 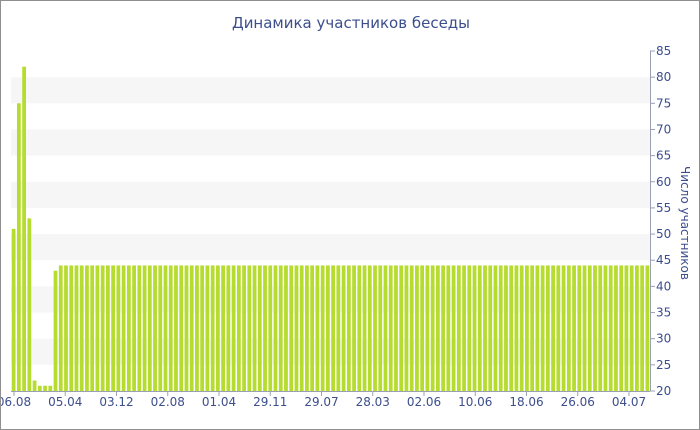 I want to click on x-tick-label: 29.11, so click(x=270, y=402).